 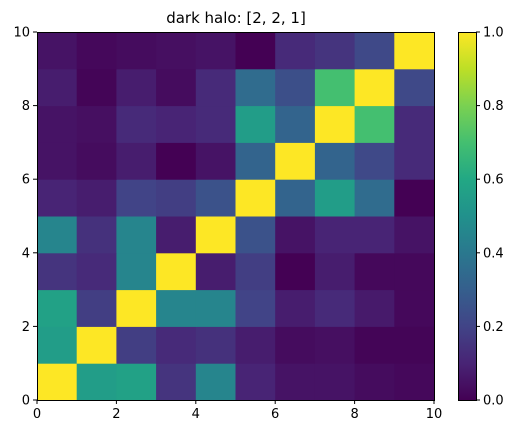 What do you see at coordinates (26, 401) in the screenshot?
I see `y-tick-label: 0` at bounding box center [26, 401].